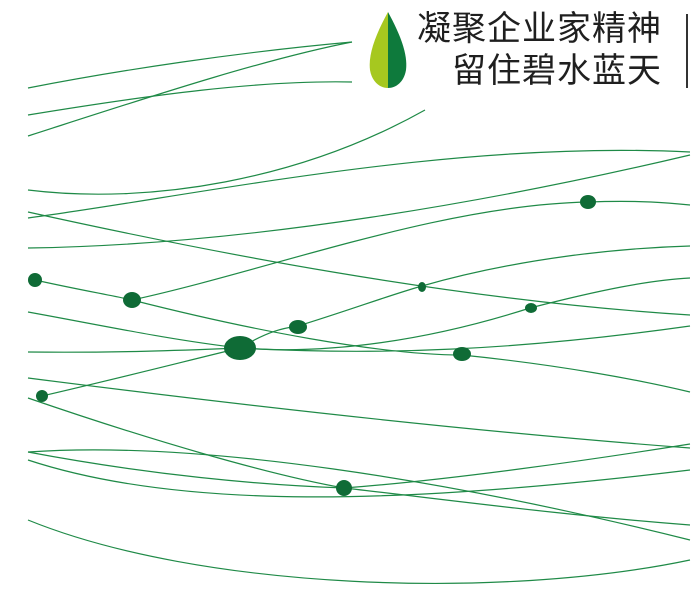 The height and width of the screenshot is (599, 698). Describe the element at coordinates (388, 50) in the screenshot. I see `leaf-drop-icon` at that location.